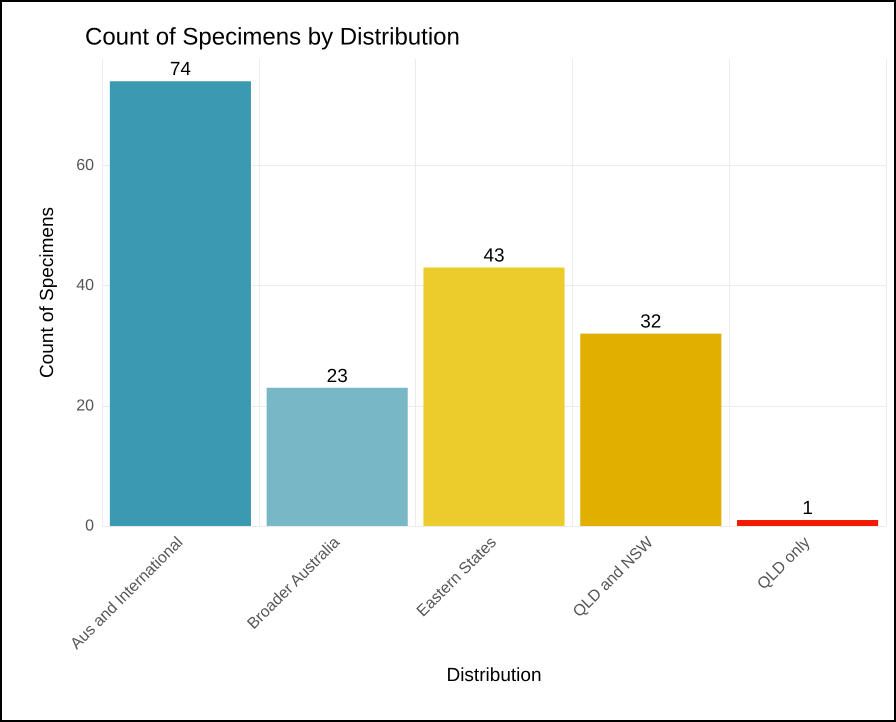 The height and width of the screenshot is (722, 896). I want to click on y-tick-label: 20, so click(85, 405).